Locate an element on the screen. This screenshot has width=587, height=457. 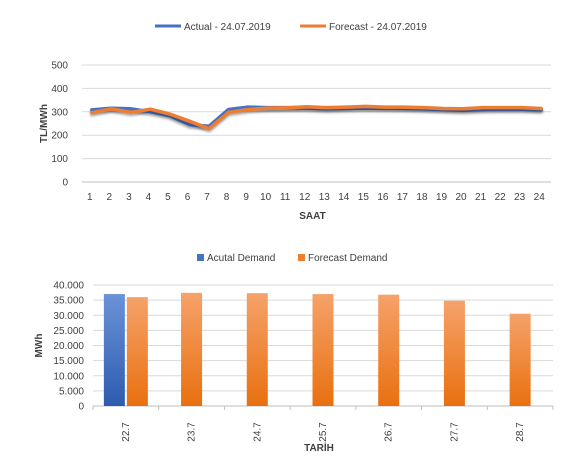
bar-y-tick-label: 30.000 is located at coordinates (68, 316).